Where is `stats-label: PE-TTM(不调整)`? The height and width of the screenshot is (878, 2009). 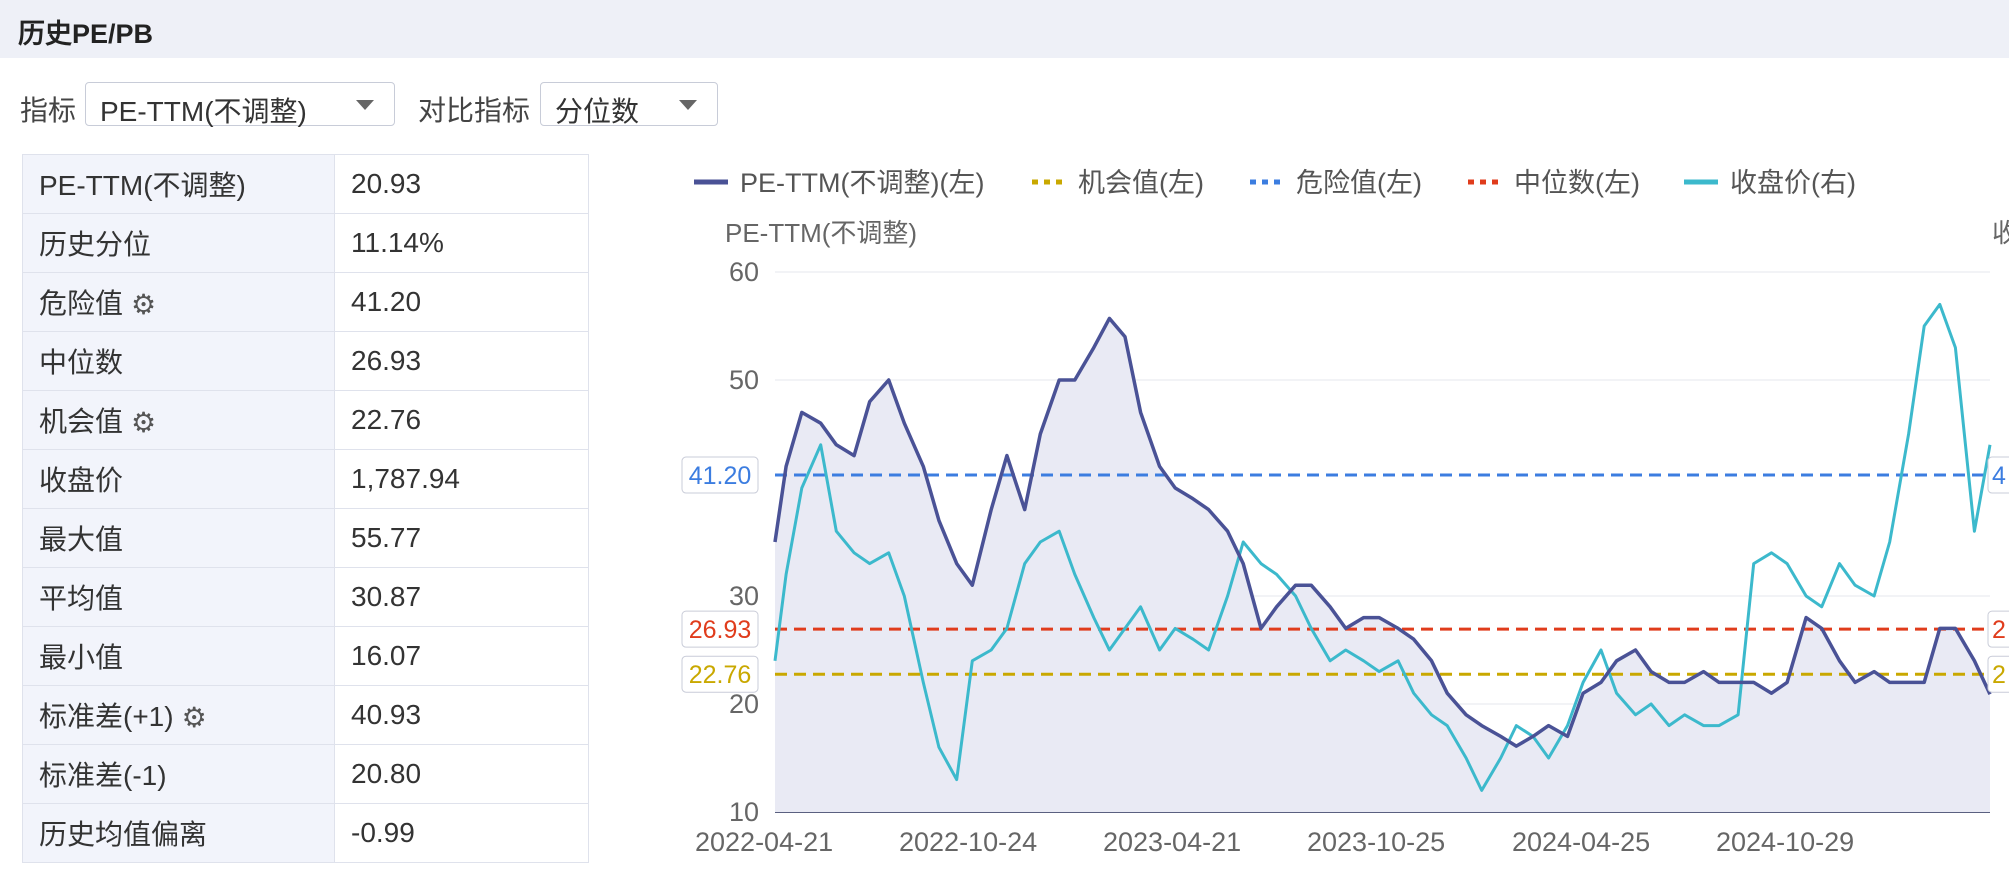 stats-label: PE-TTM(不调整) is located at coordinates (142, 185).